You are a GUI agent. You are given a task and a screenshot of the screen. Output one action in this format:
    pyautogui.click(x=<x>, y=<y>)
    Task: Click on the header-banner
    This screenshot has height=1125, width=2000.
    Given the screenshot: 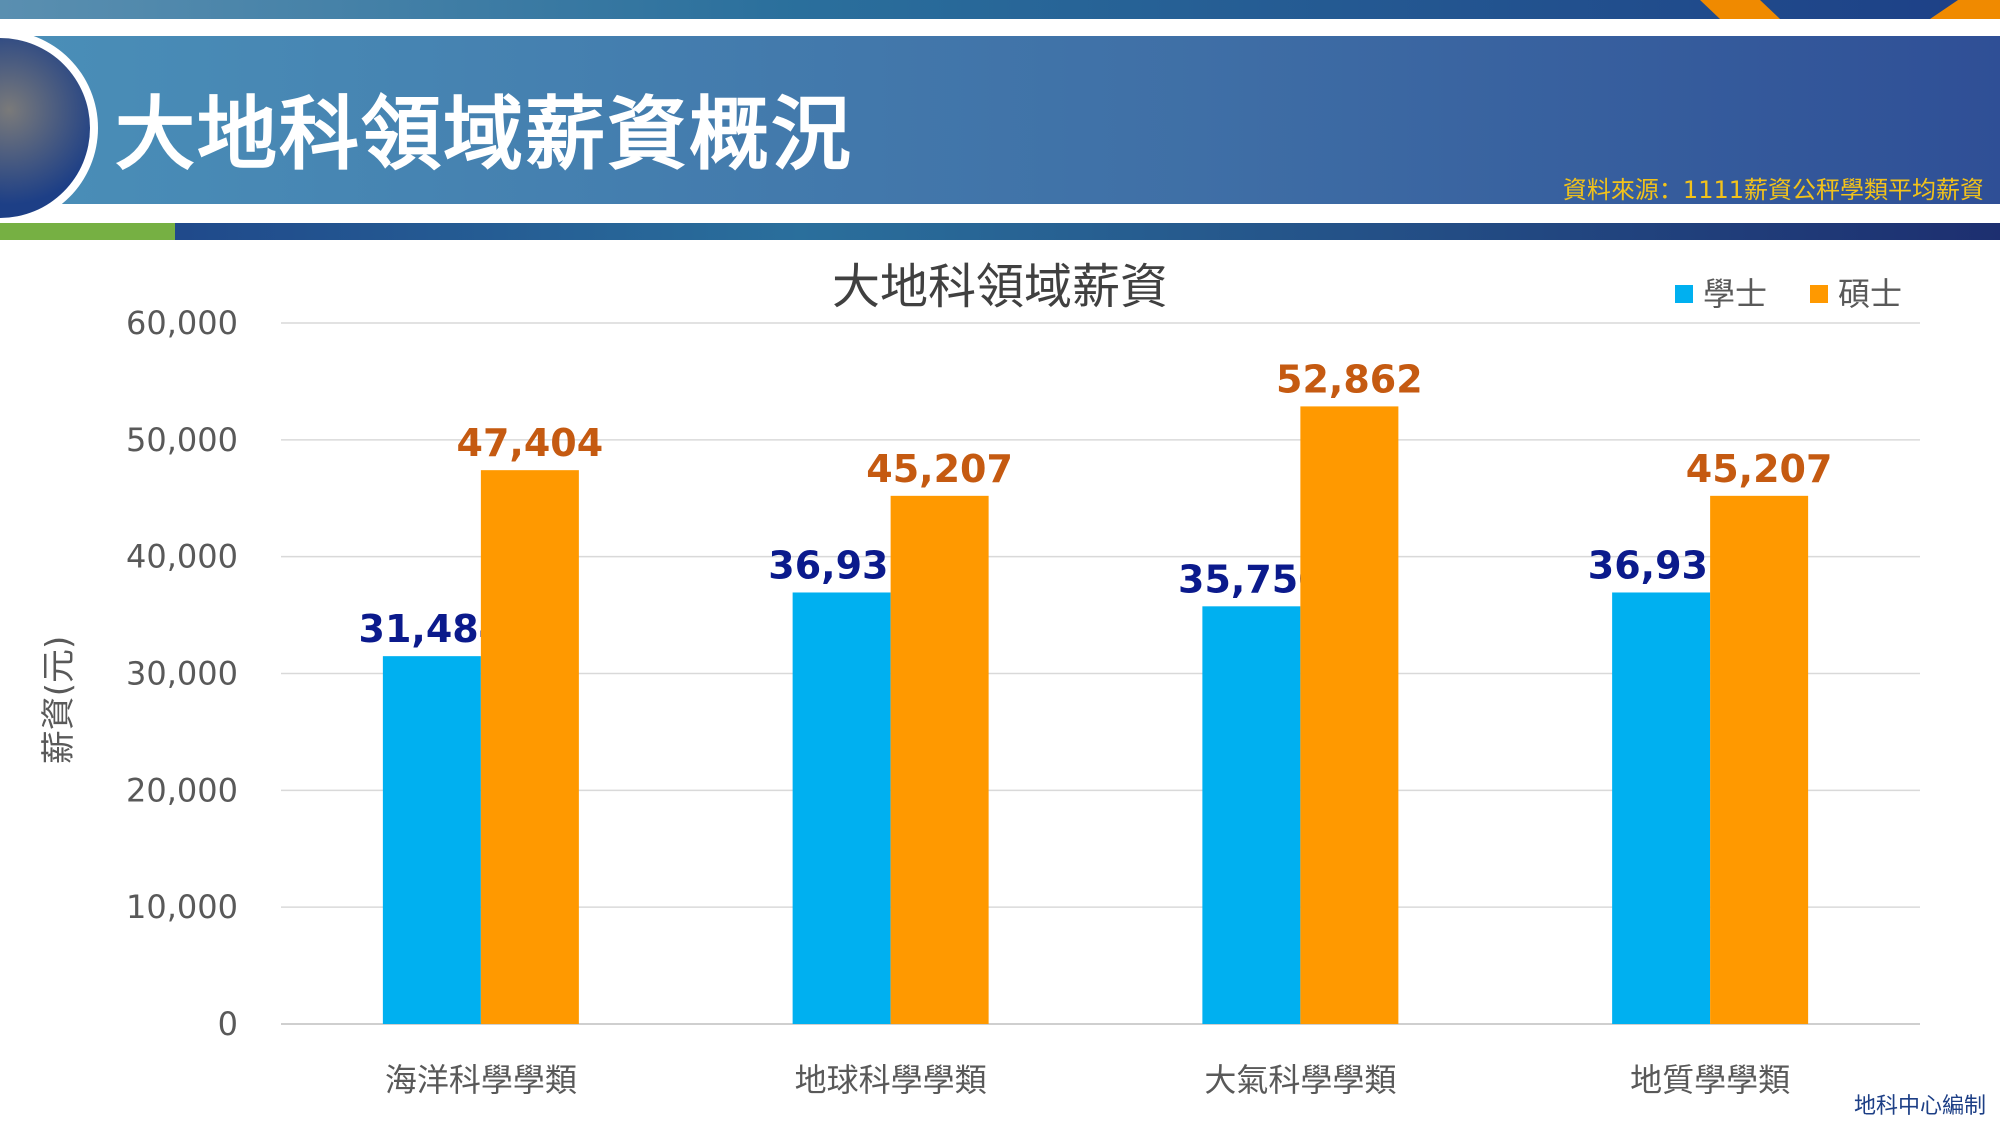 What is the action you would take?
    pyautogui.click(x=1000, y=120)
    